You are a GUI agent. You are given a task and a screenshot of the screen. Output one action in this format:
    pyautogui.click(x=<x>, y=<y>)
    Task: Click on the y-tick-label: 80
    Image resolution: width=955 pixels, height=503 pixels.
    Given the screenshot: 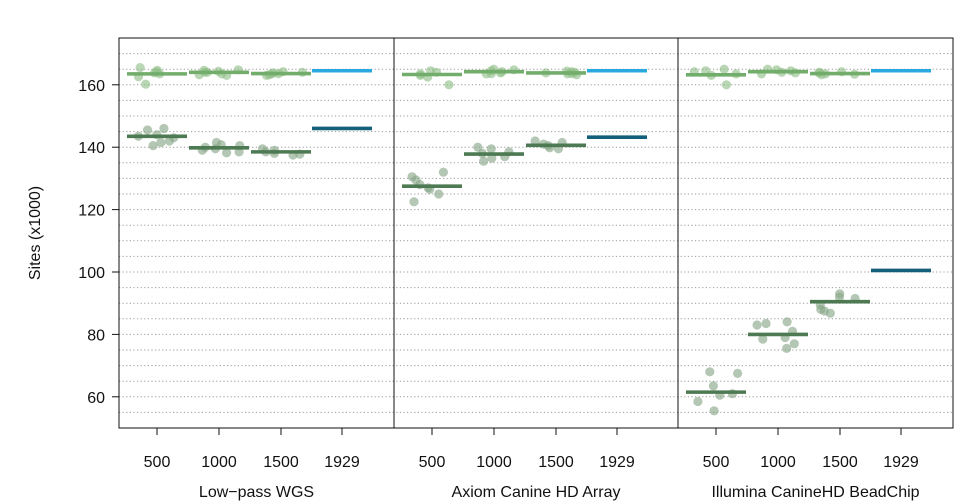 What is the action you would take?
    pyautogui.click(x=96, y=335)
    